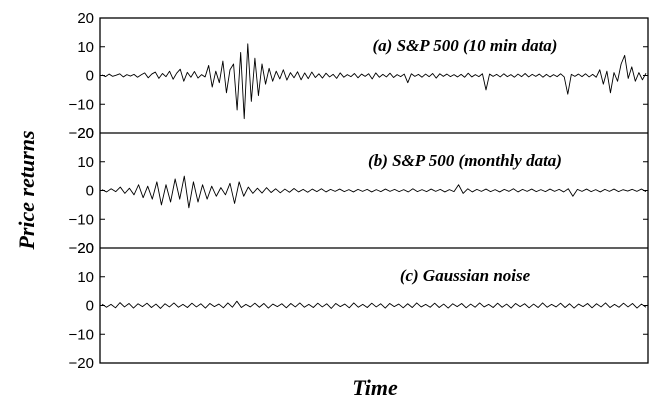  Describe the element at coordinates (26, 190) in the screenshot. I see `y-axis-title: Price returns` at that location.